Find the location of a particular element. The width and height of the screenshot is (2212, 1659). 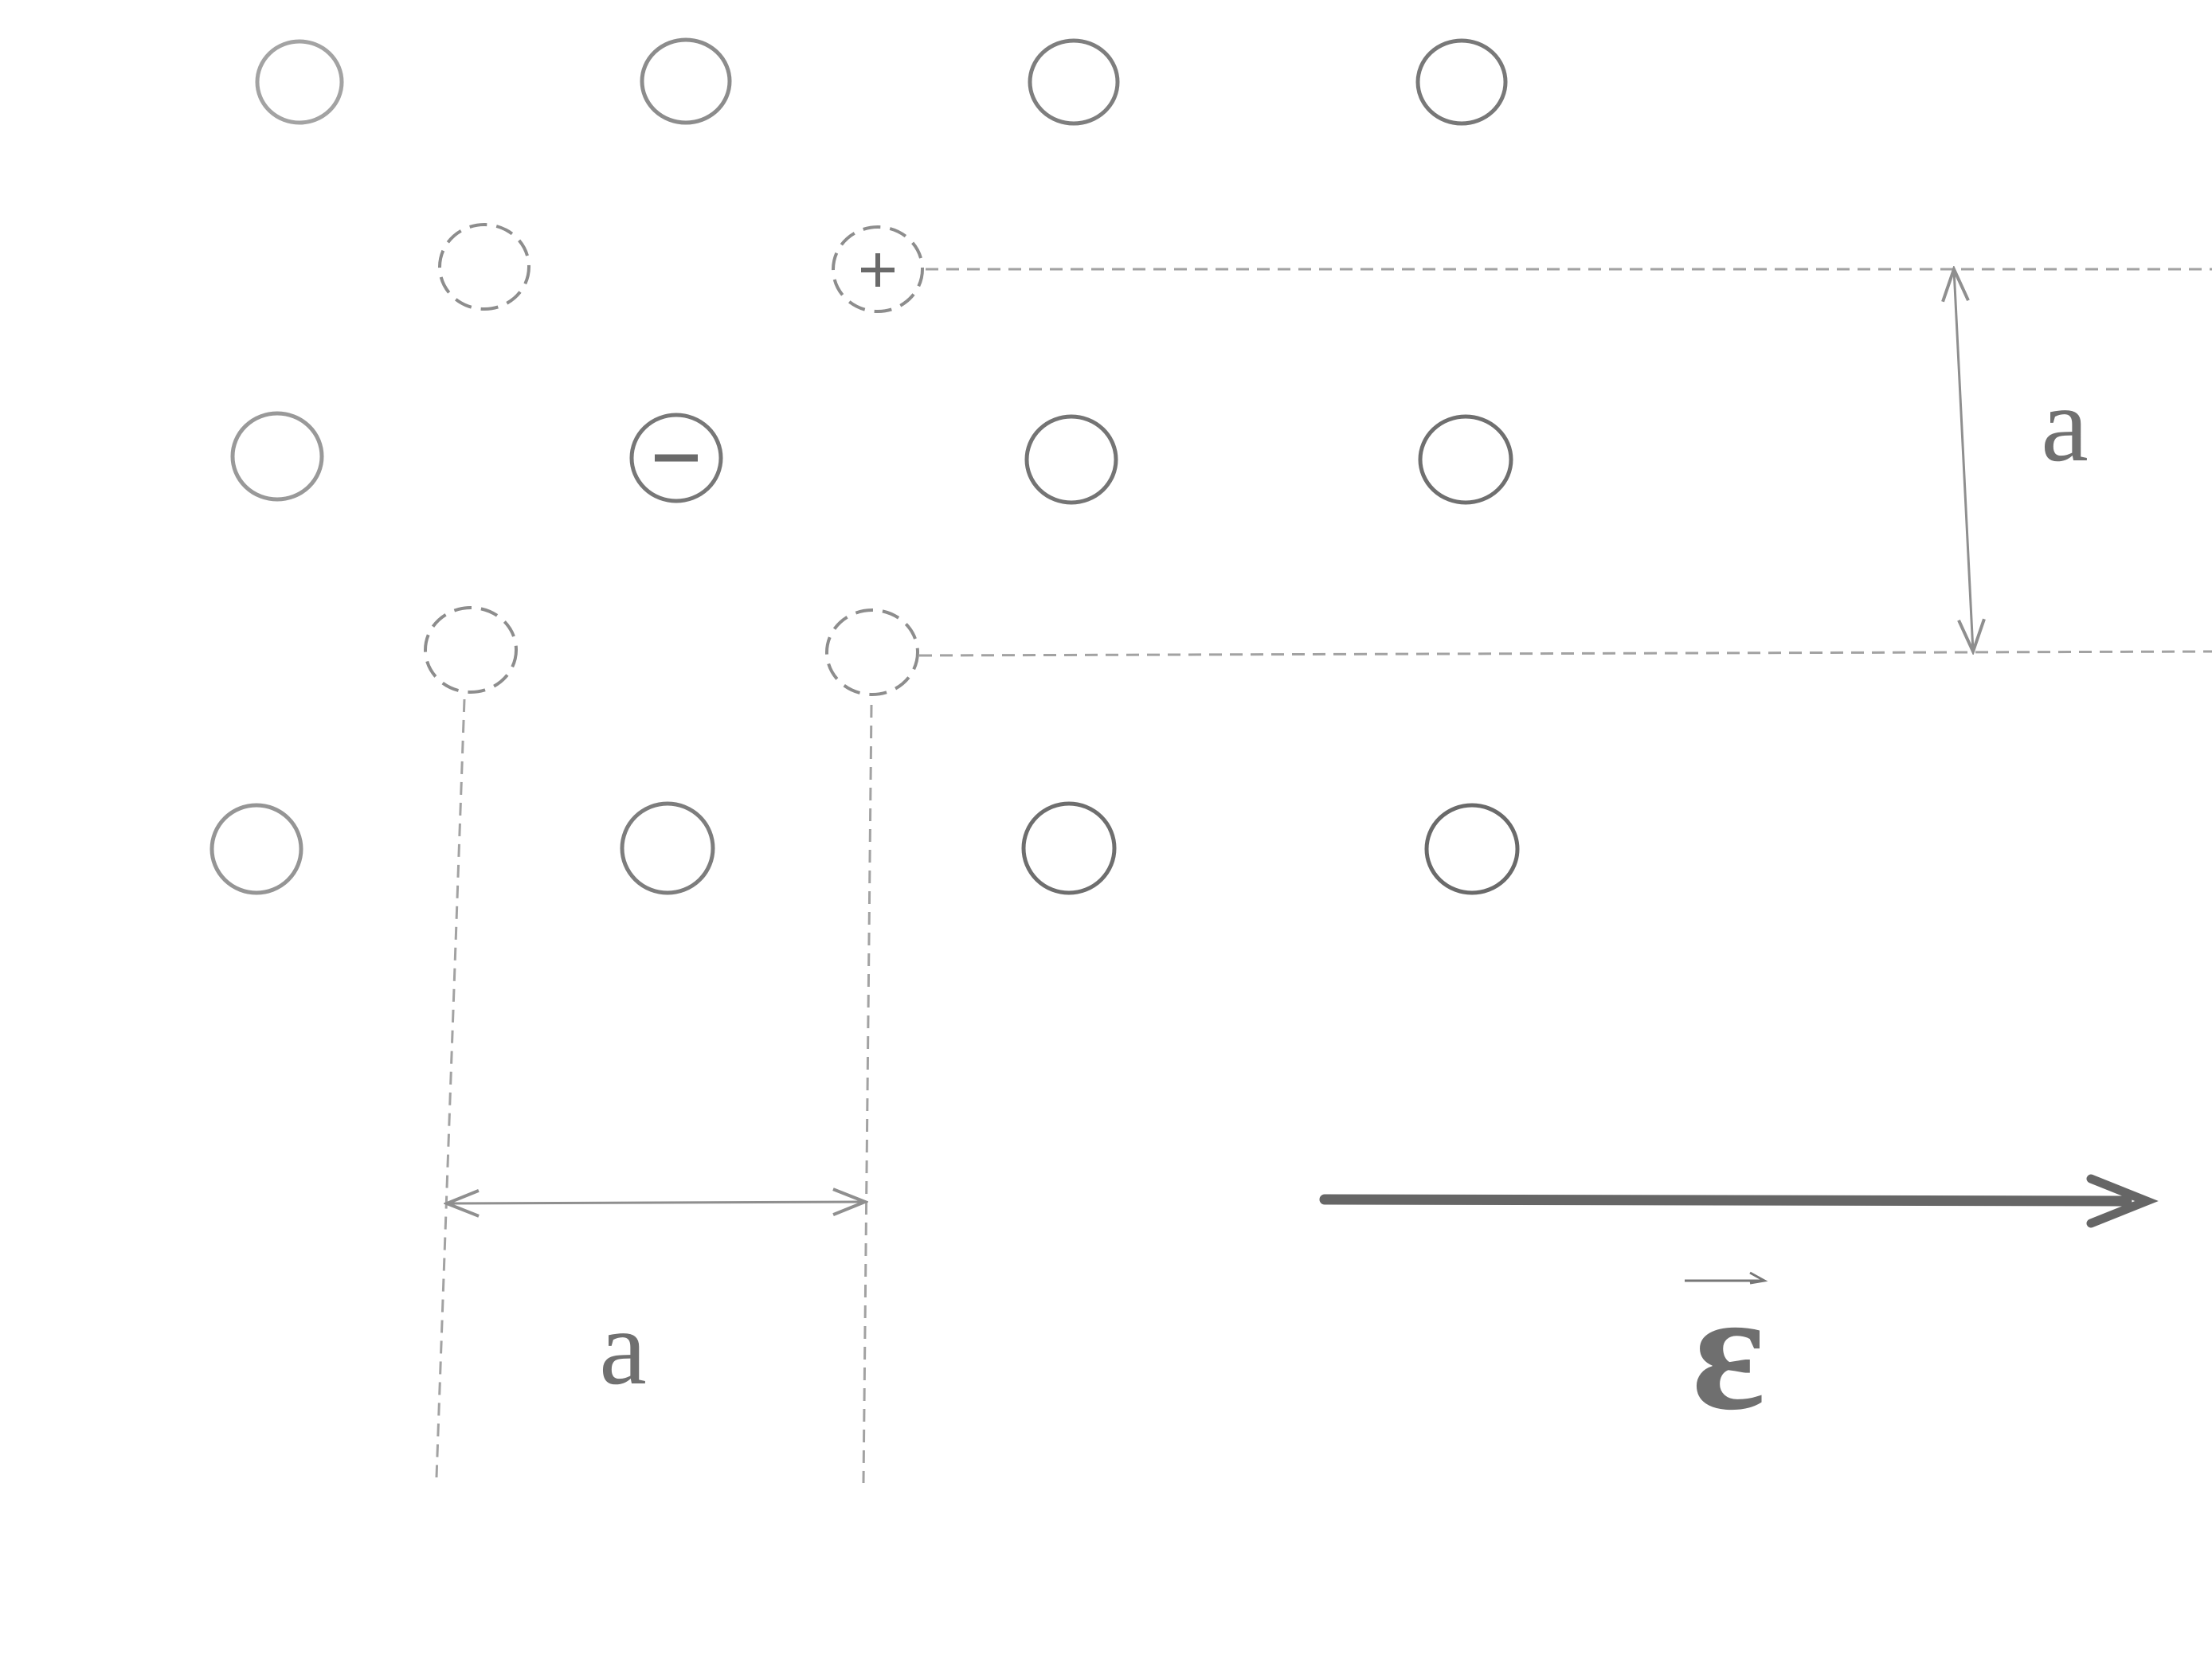

vector-arrowhead-icon is located at coordinates (1758, 1278).